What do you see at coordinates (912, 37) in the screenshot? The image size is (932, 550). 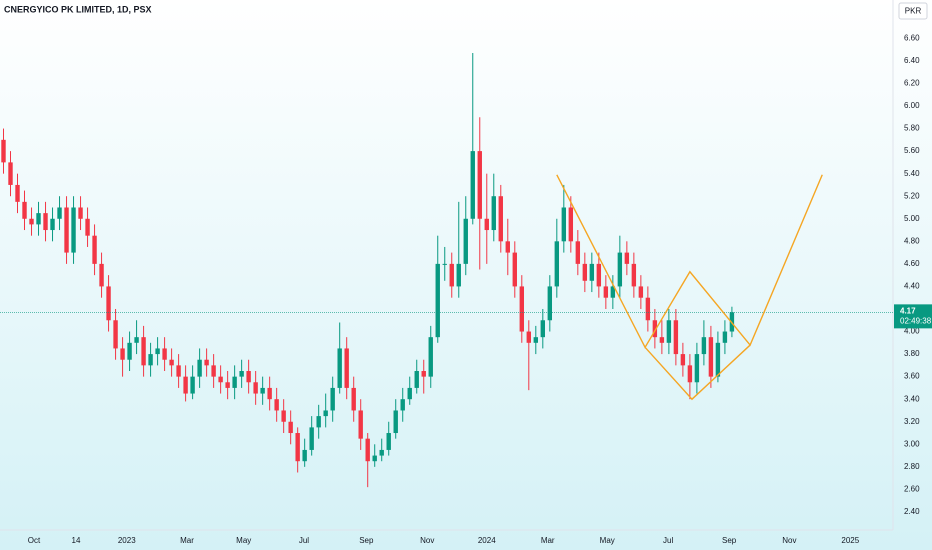 I see `y-tick-label: 6.60` at bounding box center [912, 37].